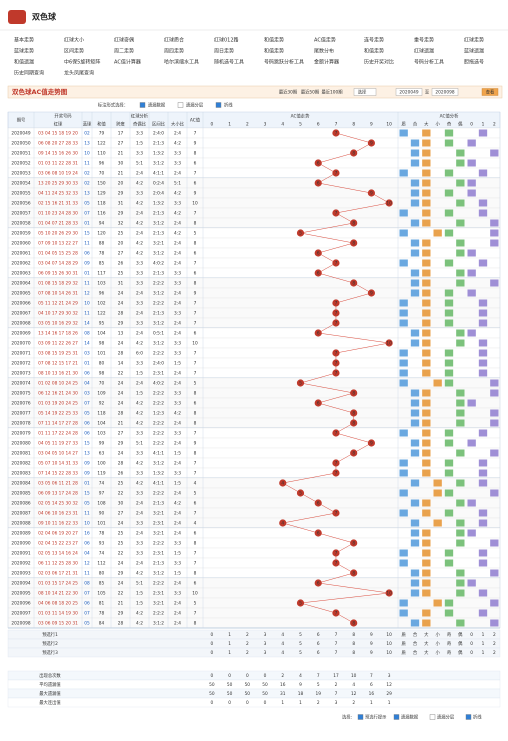  I want to click on select-text: 选择, so click(362, 92).